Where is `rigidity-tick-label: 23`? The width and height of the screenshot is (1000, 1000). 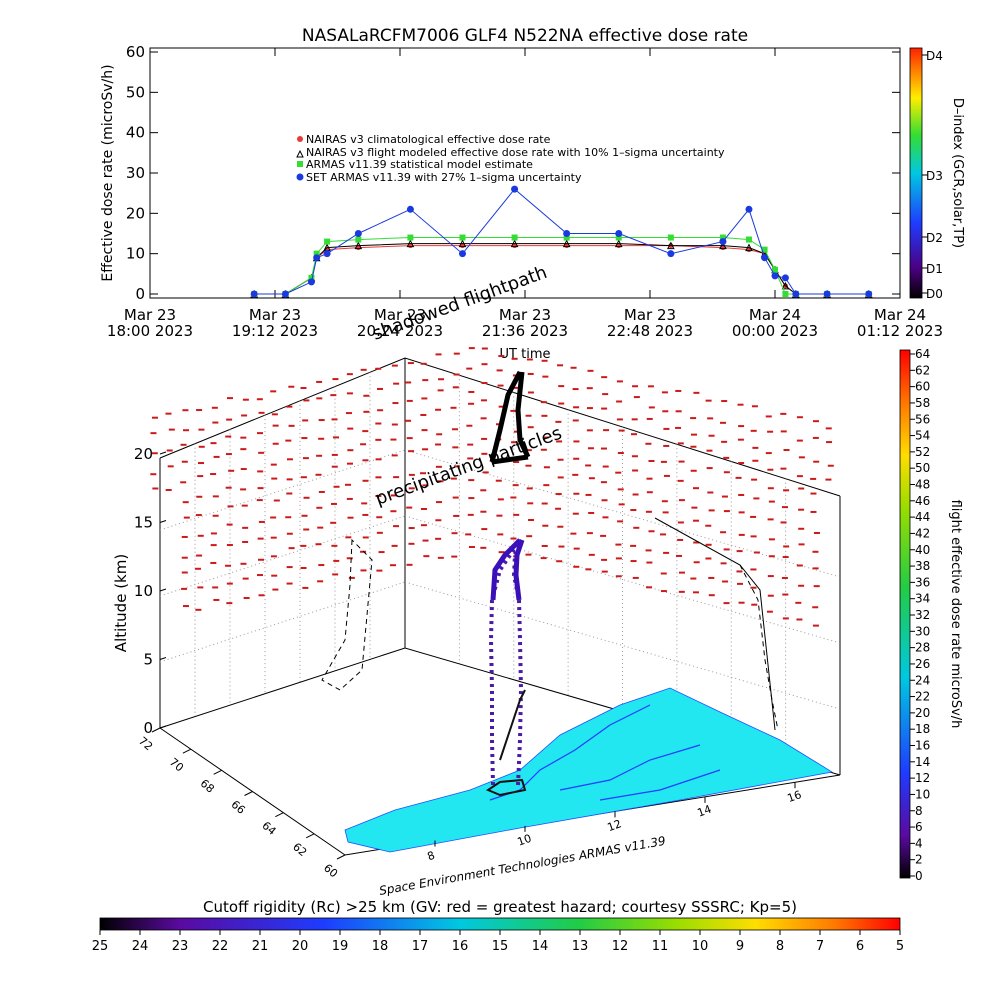 rigidity-tick-label: 23 is located at coordinates (180, 946).